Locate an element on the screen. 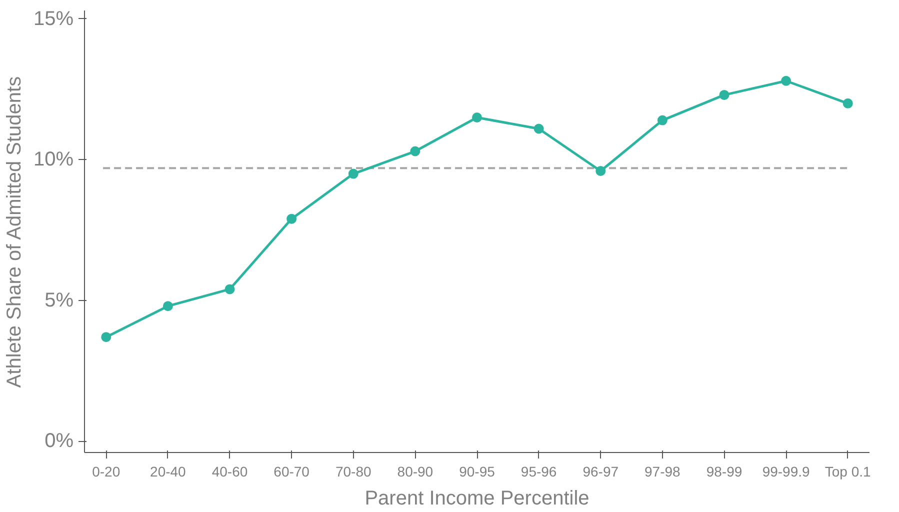 This screenshot has height=512, width=899. x-tick-label: 98-99 is located at coordinates (724, 472).